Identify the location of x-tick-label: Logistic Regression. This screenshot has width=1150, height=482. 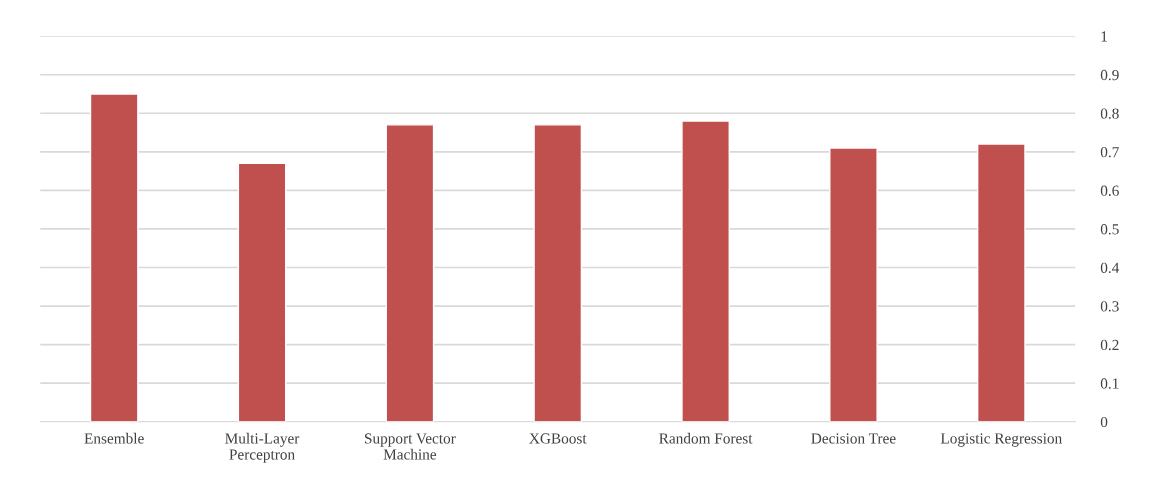
(1001, 440).